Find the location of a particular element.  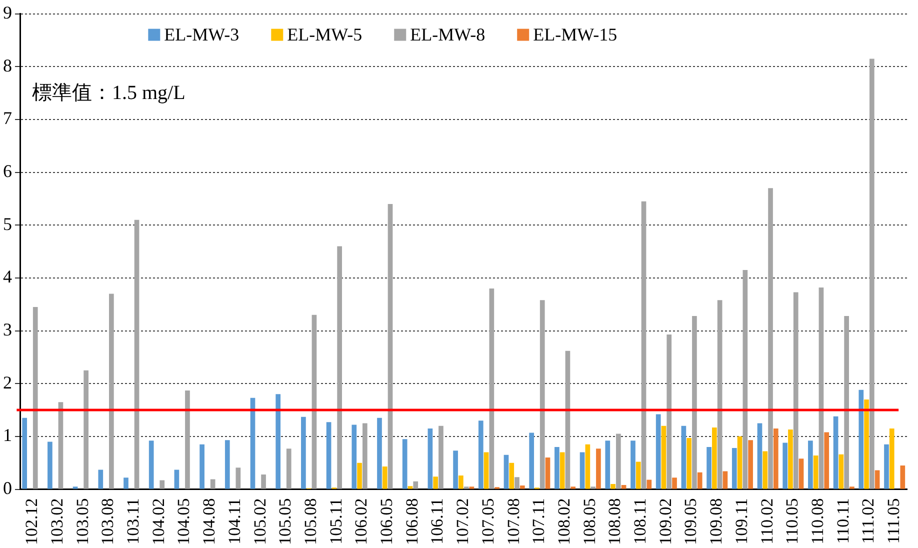

y-tick-label: 7 is located at coordinates (7, 118).